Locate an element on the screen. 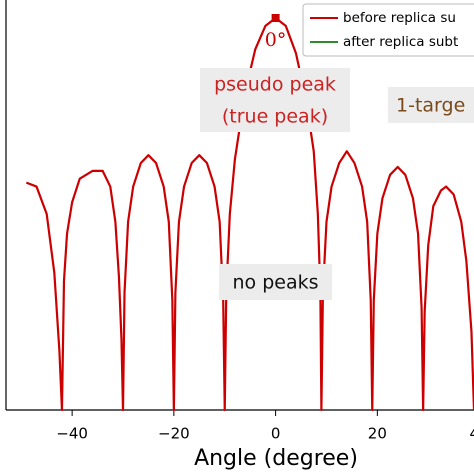 Image resolution: width=474 pixels, height=474 pixels. peak-marker is located at coordinates (275, 18).